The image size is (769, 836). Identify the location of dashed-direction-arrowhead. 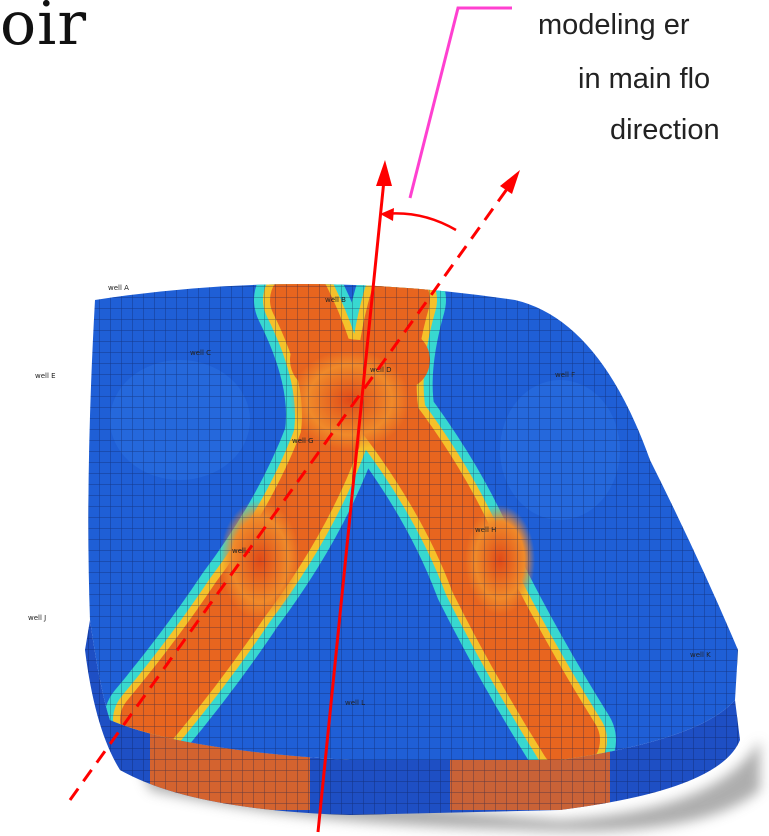
(510, 182).